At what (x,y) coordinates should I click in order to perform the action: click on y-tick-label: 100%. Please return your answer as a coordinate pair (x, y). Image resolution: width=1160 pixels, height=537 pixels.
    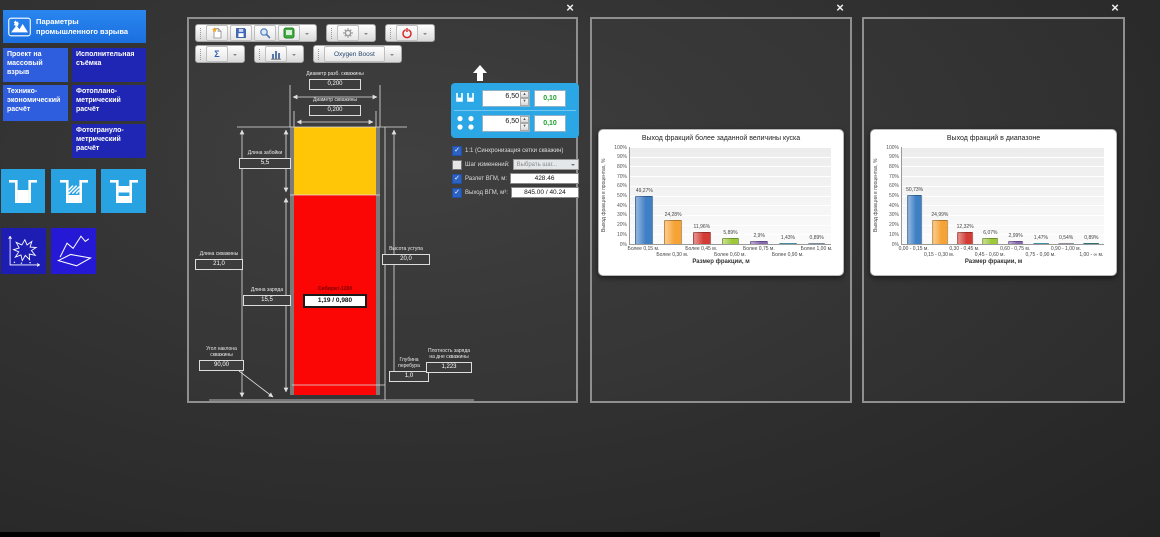
    Looking at the image, I should click on (892, 147).